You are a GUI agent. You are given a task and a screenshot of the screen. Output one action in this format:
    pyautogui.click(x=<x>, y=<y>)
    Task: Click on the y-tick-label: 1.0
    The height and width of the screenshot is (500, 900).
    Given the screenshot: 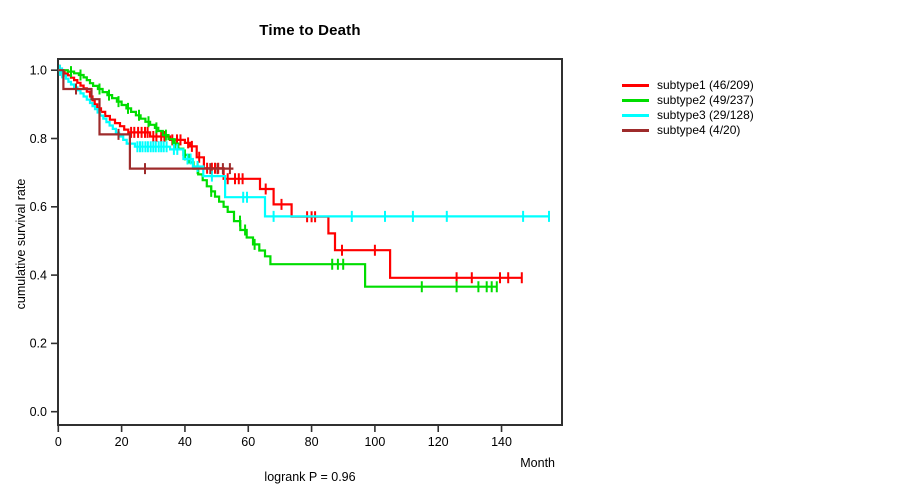 What is the action you would take?
    pyautogui.click(x=38, y=71)
    